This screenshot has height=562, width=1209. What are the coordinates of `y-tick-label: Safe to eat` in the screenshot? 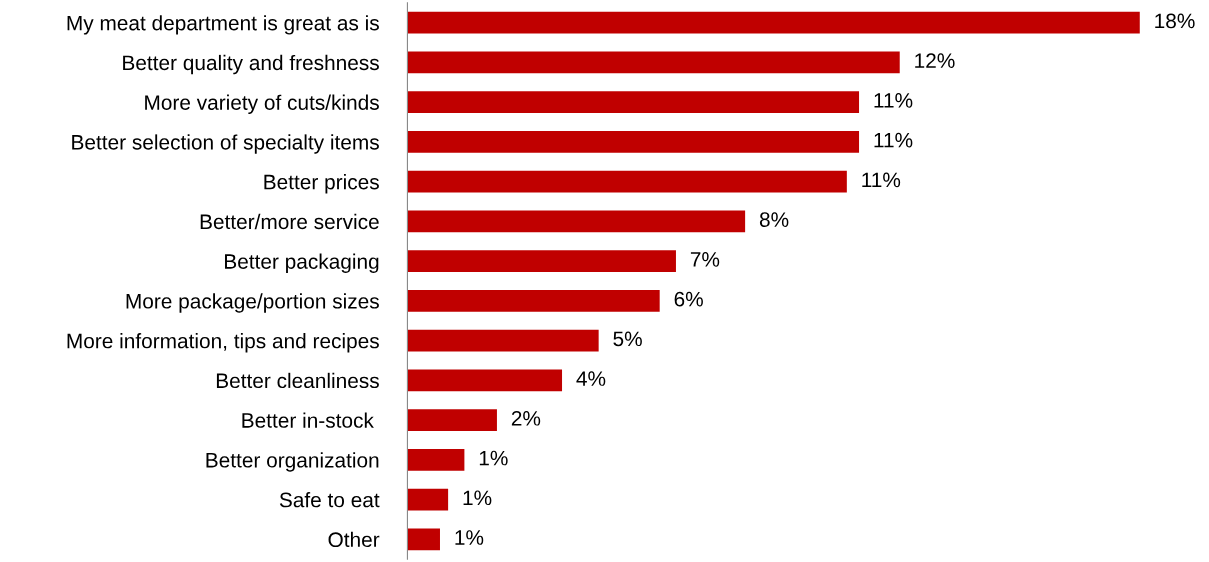 It's located at (329, 500).